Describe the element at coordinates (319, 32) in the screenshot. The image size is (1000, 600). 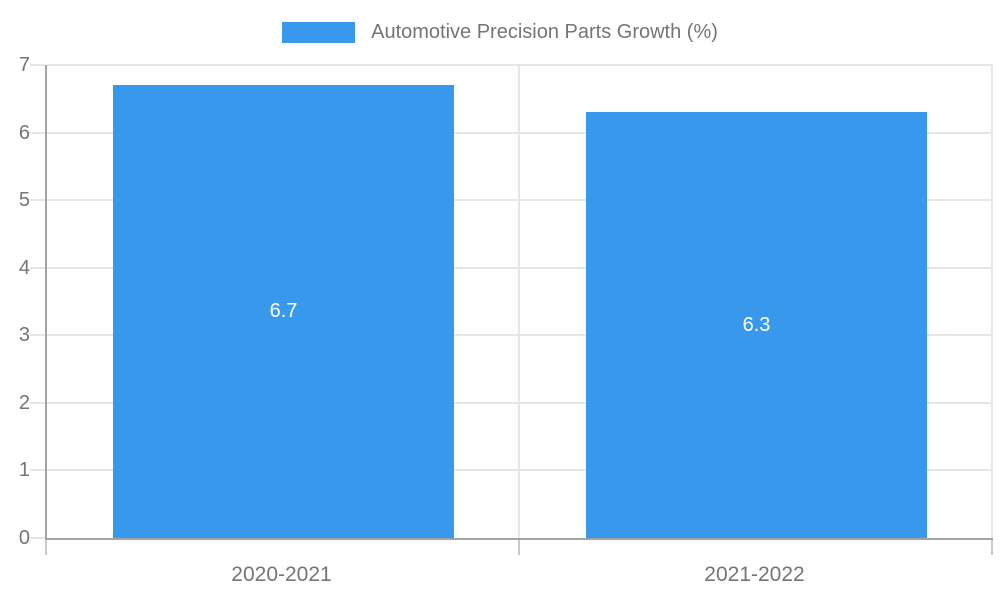
I see `legend-swatch-icon` at that location.